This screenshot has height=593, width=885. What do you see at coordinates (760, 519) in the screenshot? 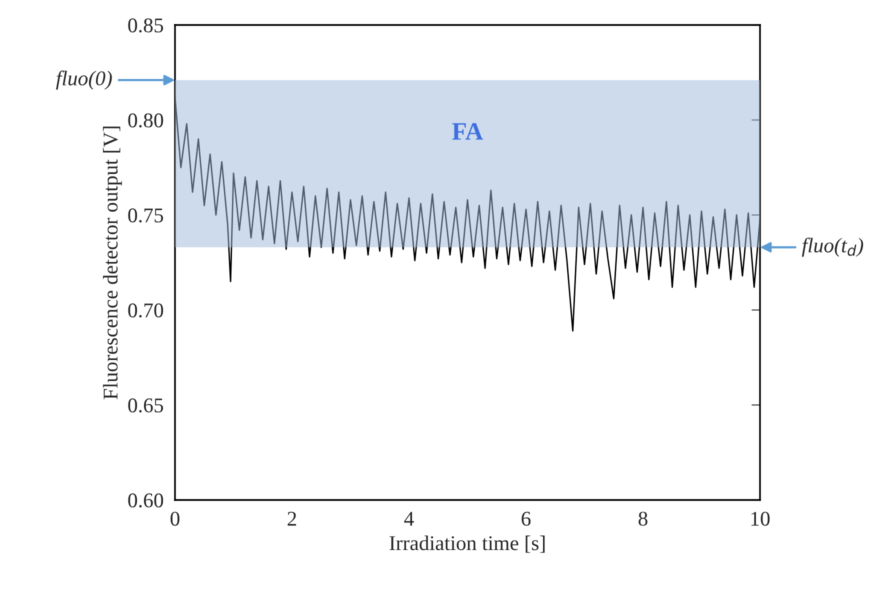
I see `x-tick-label: 10` at bounding box center [760, 519].